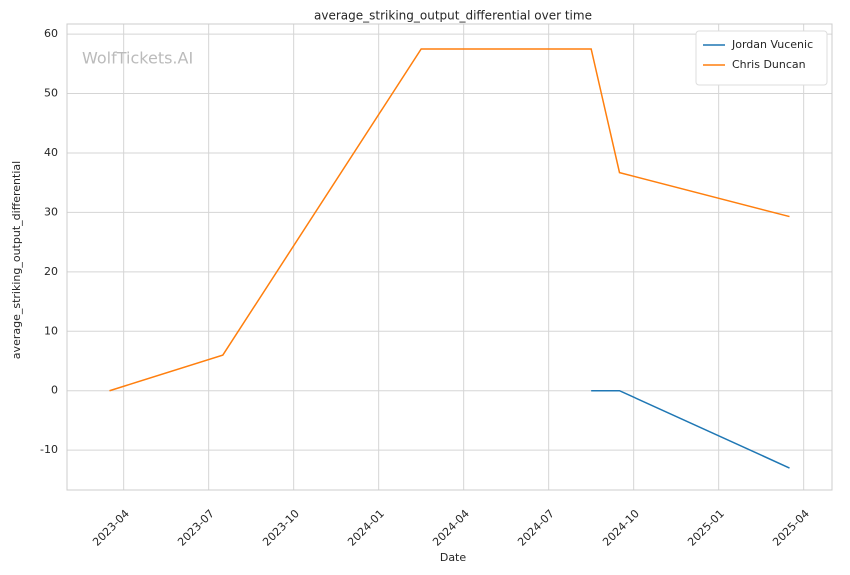  Describe the element at coordinates (111, 528) in the screenshot. I see `x-tick-label: 2023-04` at that location.